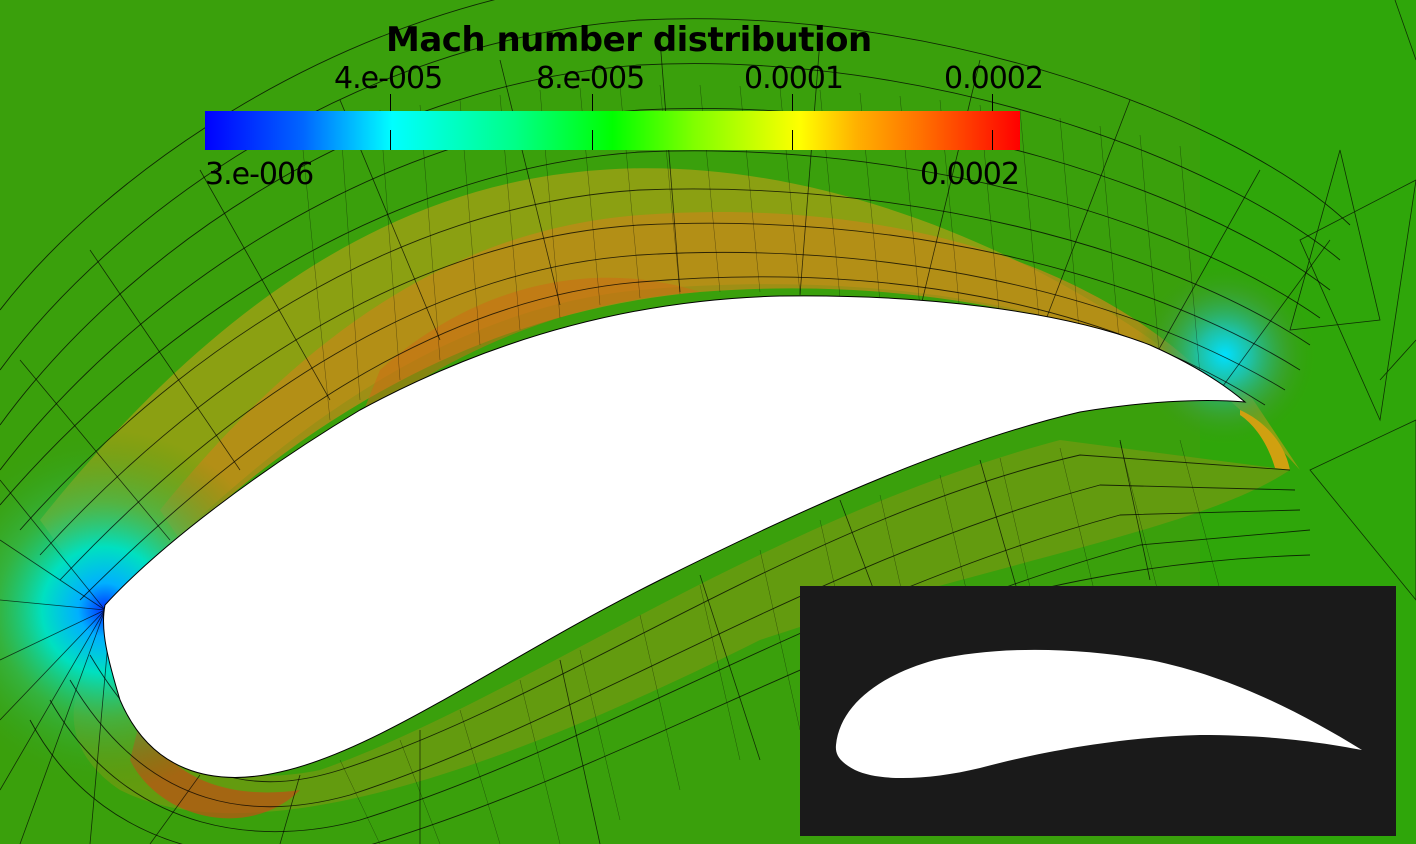 The image size is (1416, 844). Describe the element at coordinates (612, 130) in the screenshot. I see `colorbar-gradient` at that location.